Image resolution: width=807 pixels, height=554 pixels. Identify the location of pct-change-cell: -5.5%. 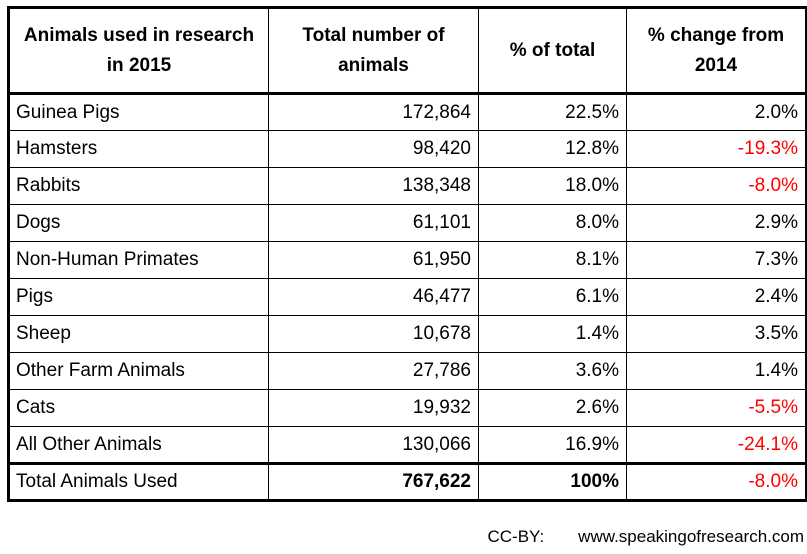
(716, 408).